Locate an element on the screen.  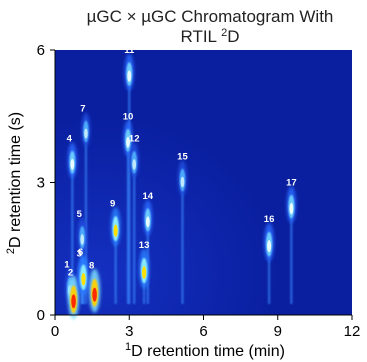
chart-title-line-2: RTIL 2D is located at coordinates (209, 36).